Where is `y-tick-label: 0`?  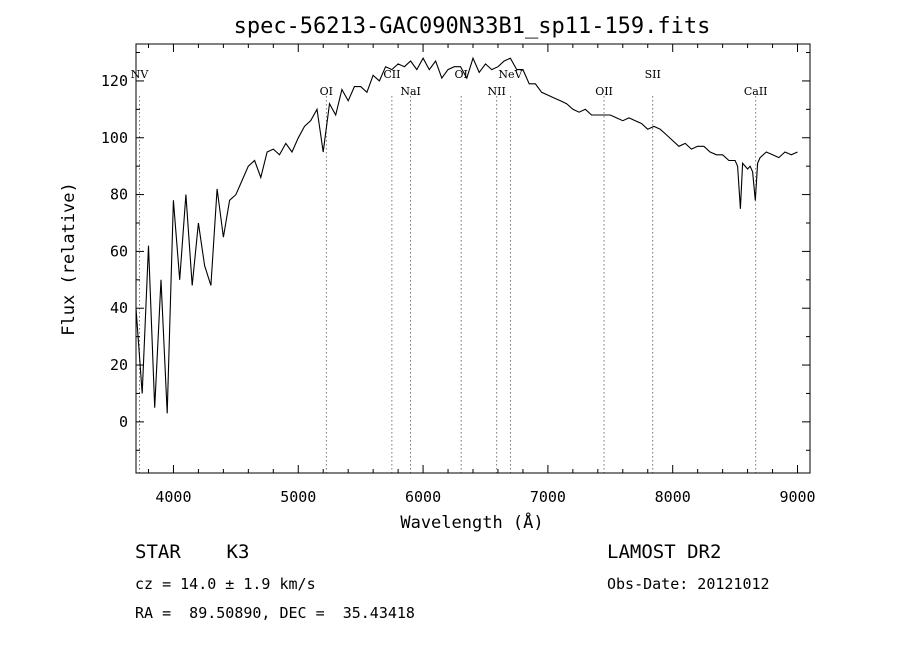 y-tick-label: 0 is located at coordinates (123, 422).